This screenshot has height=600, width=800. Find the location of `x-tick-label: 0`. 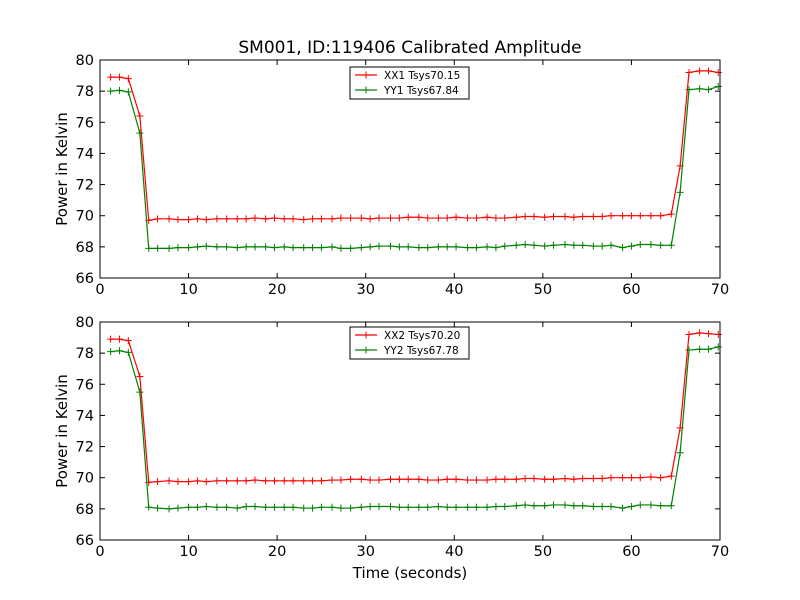

x-tick-label: 0 is located at coordinates (99, 552).